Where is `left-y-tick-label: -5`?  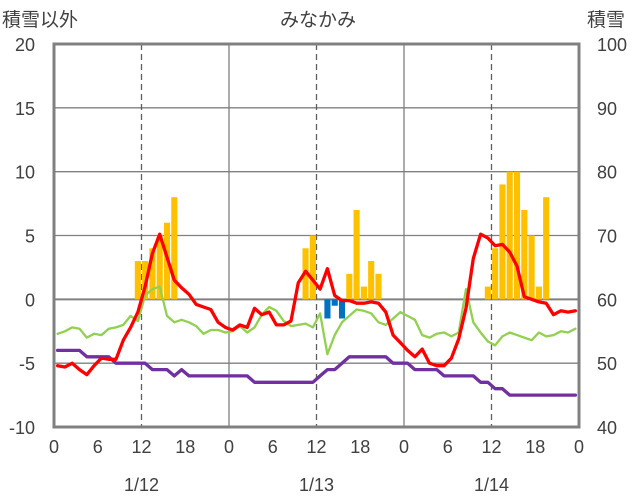 left-y-tick-label: -5 is located at coordinates (27, 364).